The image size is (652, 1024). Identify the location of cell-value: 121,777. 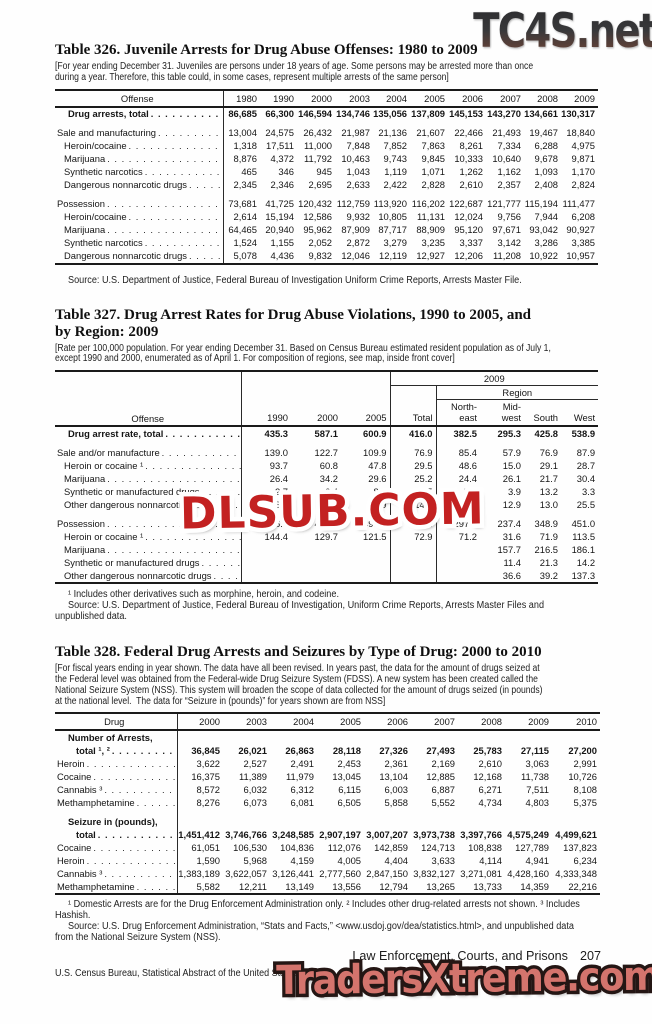
(504, 204).